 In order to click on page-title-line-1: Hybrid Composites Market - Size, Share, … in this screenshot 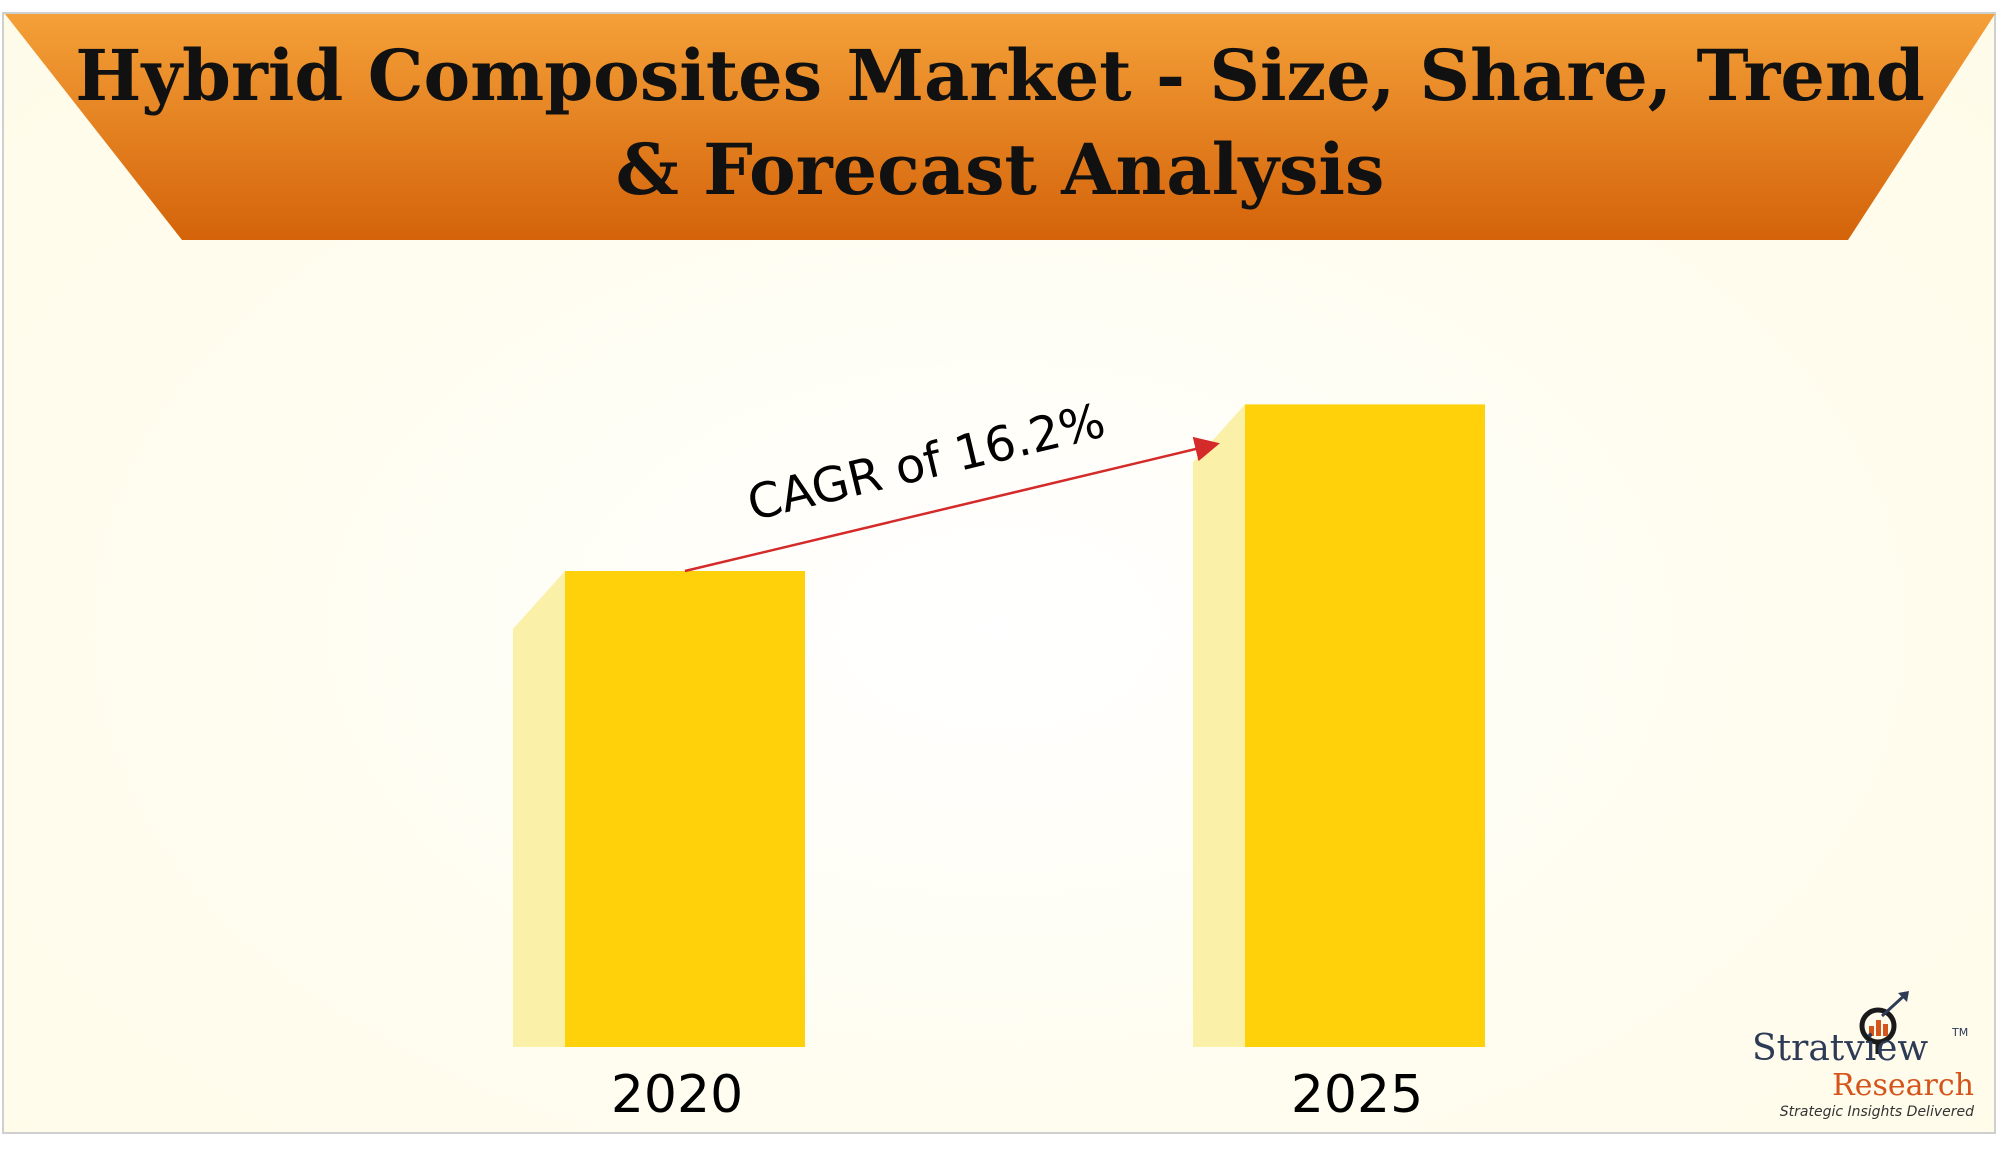, I will do `click(1000, 75)`.